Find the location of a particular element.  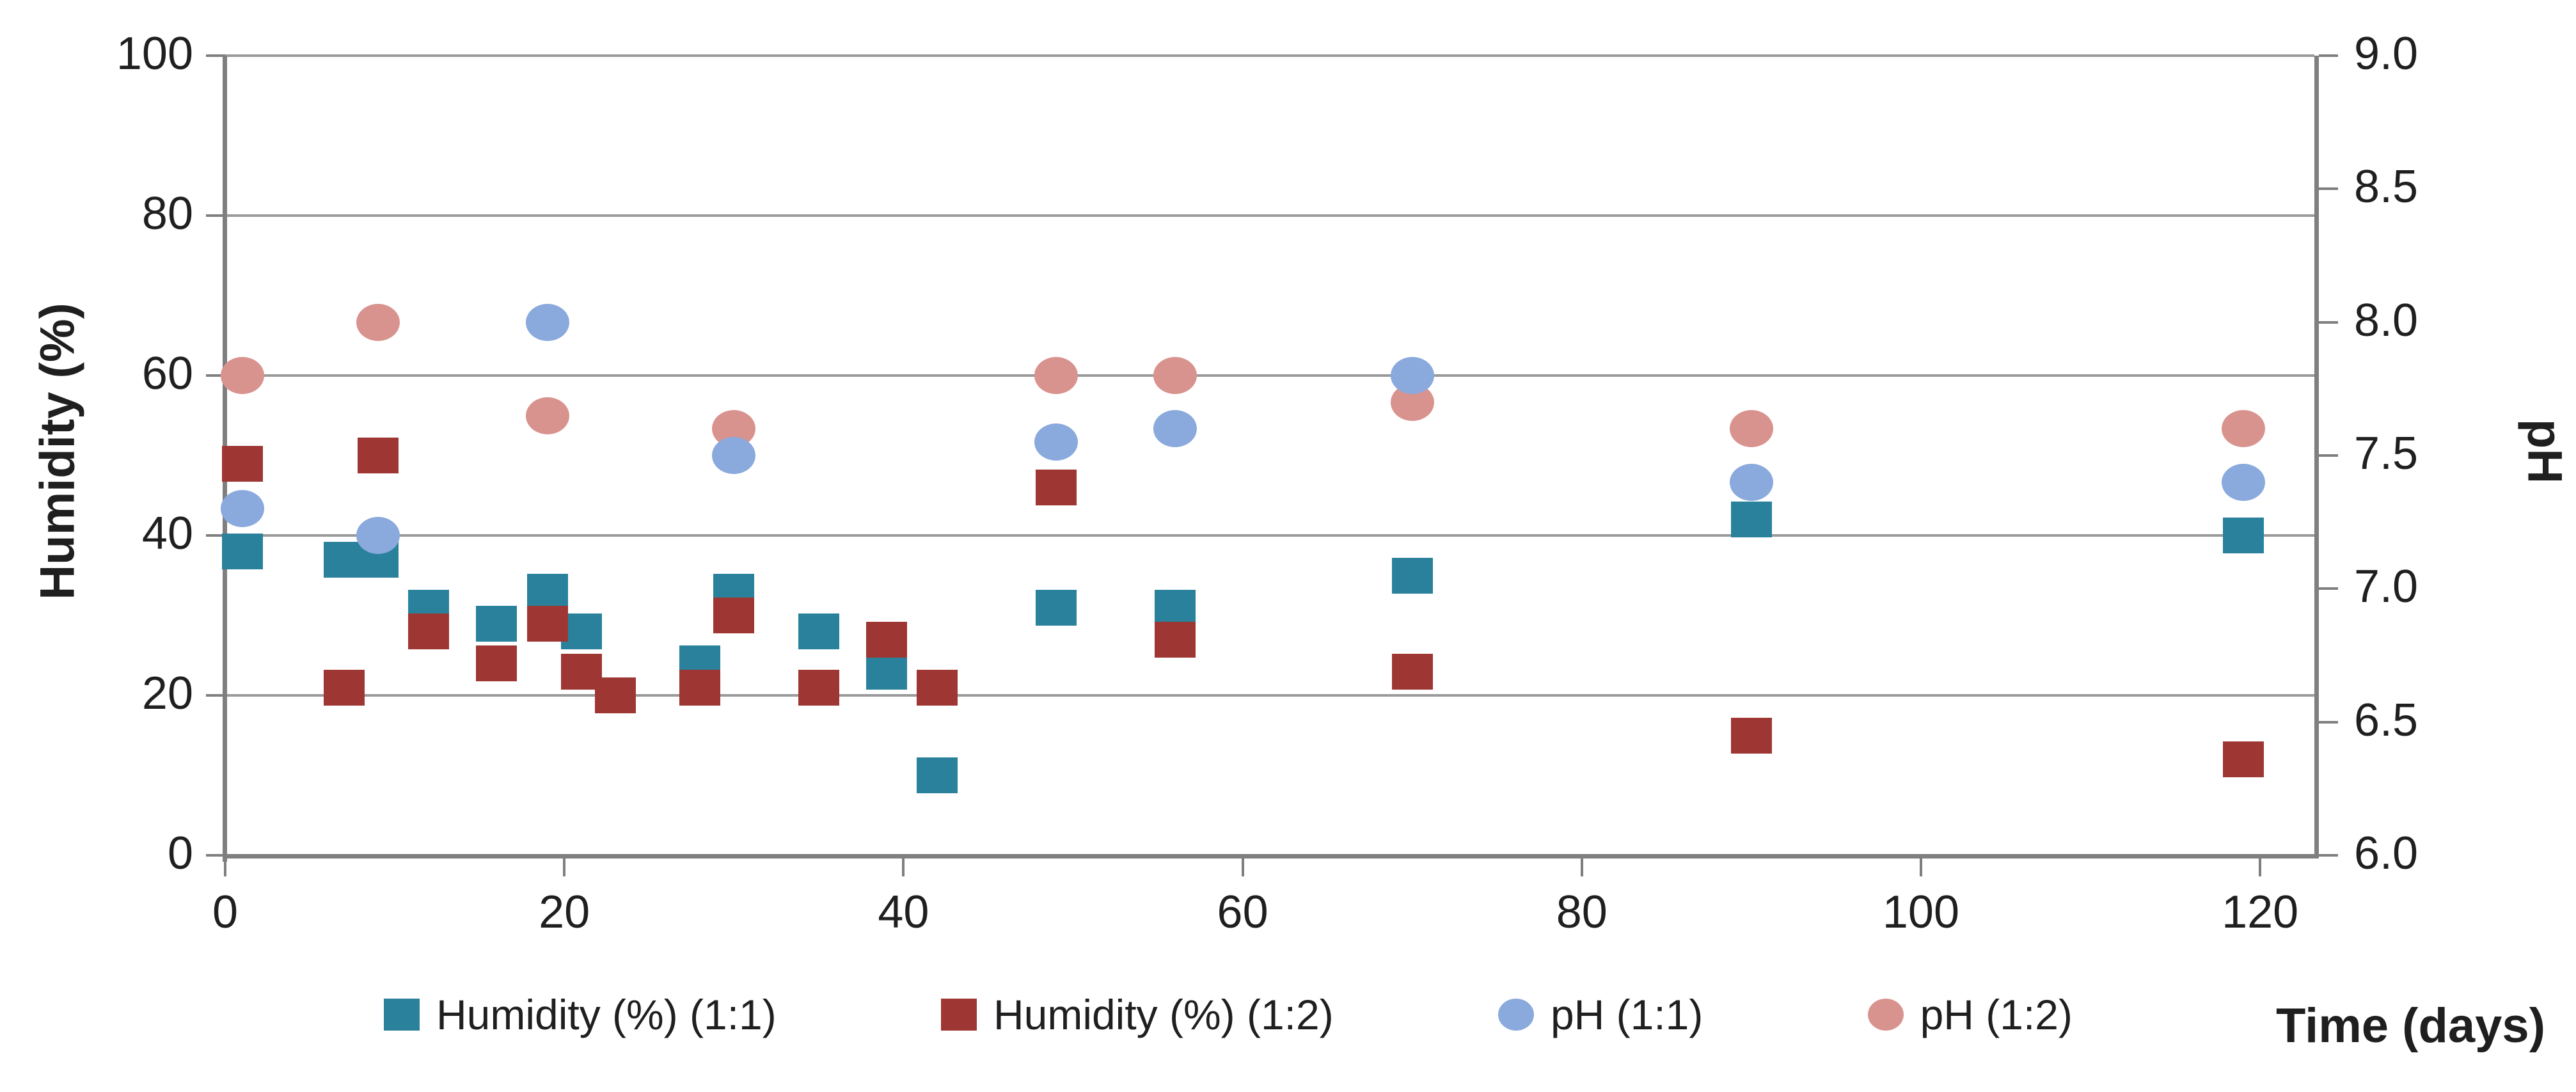

legend-circle-swatch-icon is located at coordinates (1885, 1015).